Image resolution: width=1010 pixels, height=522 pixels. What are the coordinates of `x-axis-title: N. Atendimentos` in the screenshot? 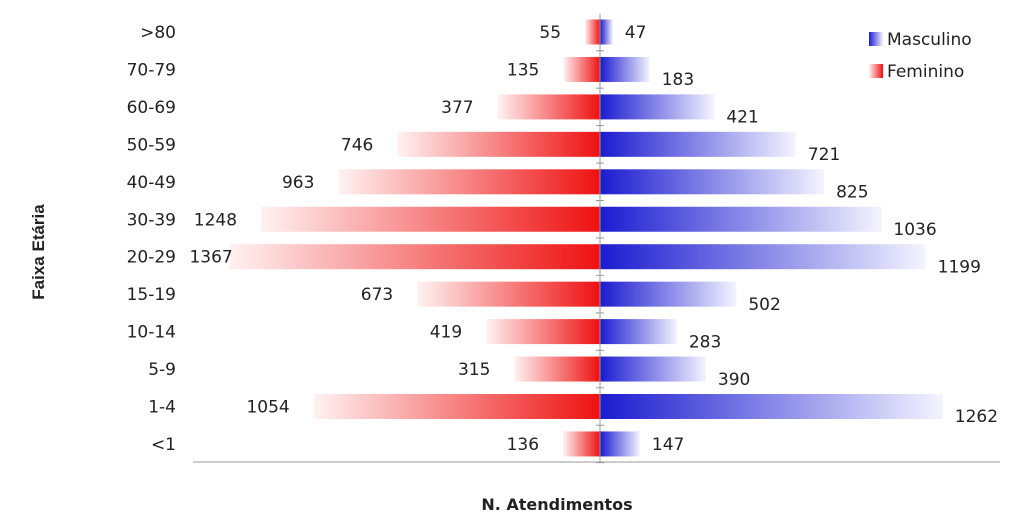 It's located at (556, 504).